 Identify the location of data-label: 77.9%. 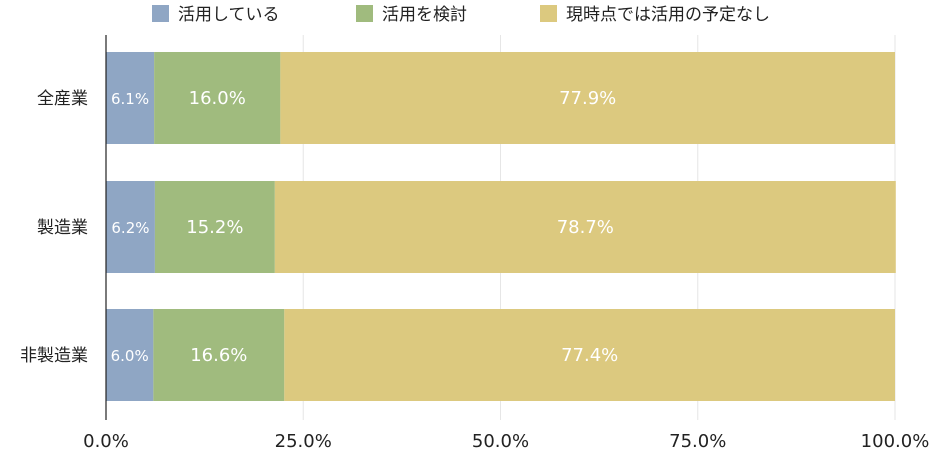
(587, 98).